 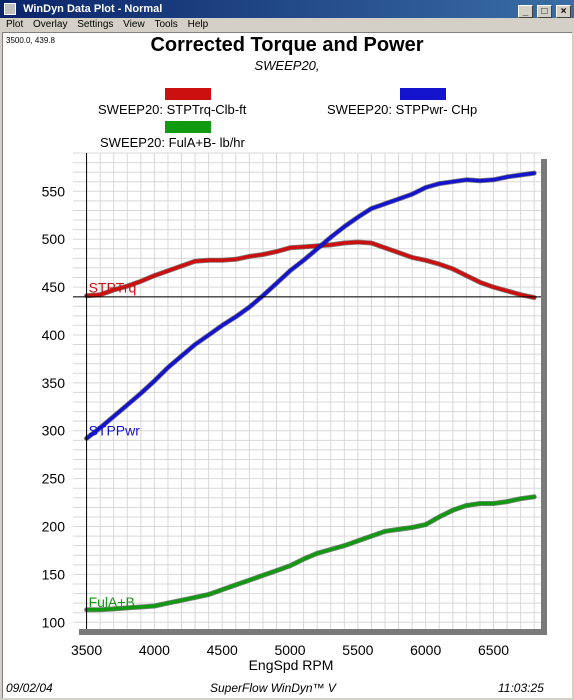 I want to click on window-titlebar: WinDyn Data Plot - Normal _ □ ×, so click(x=287, y=9).